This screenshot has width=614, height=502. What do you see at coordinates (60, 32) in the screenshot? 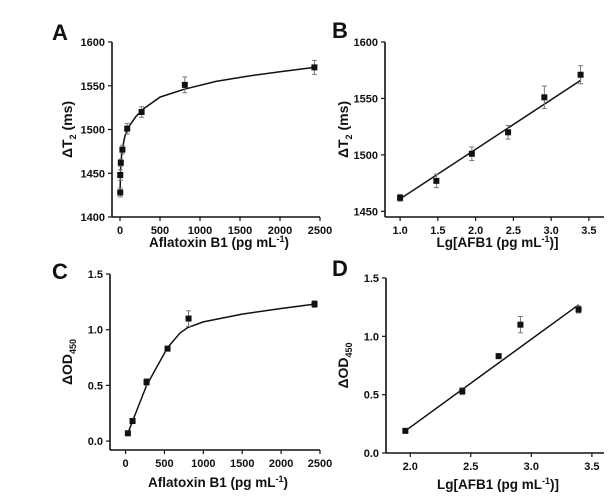
I see `panel-label: A` at bounding box center [60, 32].